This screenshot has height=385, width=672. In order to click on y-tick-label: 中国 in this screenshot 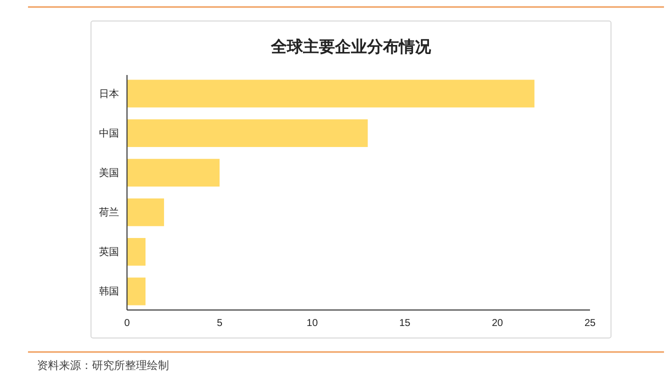, I will do `click(109, 133)`.